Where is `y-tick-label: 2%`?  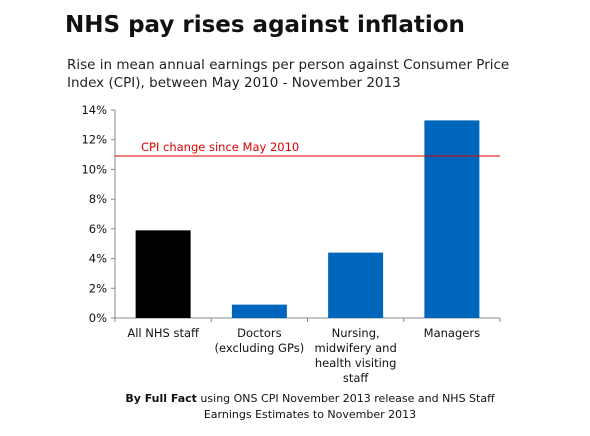
y-tick-label: 2% is located at coordinates (98, 288).